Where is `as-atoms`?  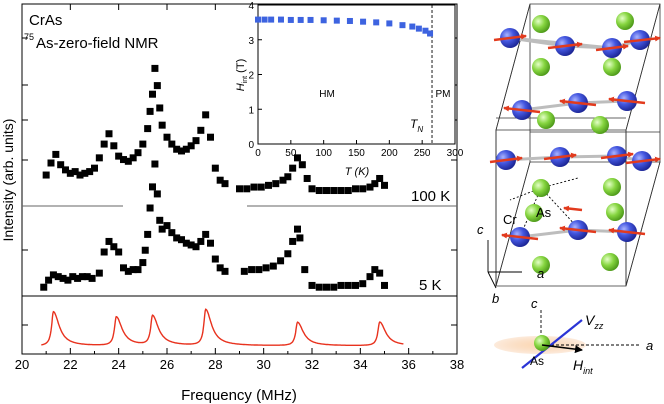
as-atoms is located at coordinates (579, 143).